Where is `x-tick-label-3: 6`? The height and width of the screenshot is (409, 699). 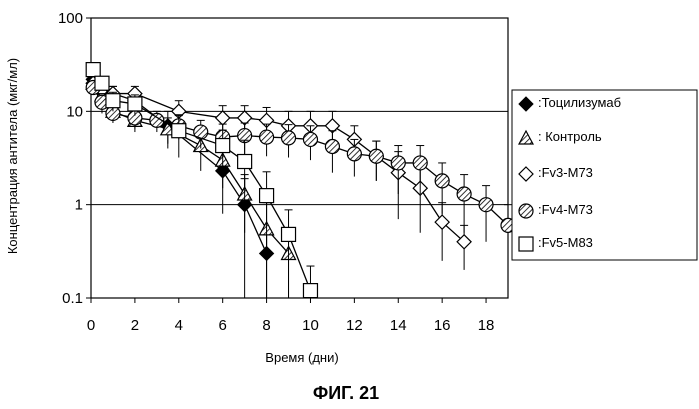
x-tick-label-3: 6 is located at coordinates (223, 325).